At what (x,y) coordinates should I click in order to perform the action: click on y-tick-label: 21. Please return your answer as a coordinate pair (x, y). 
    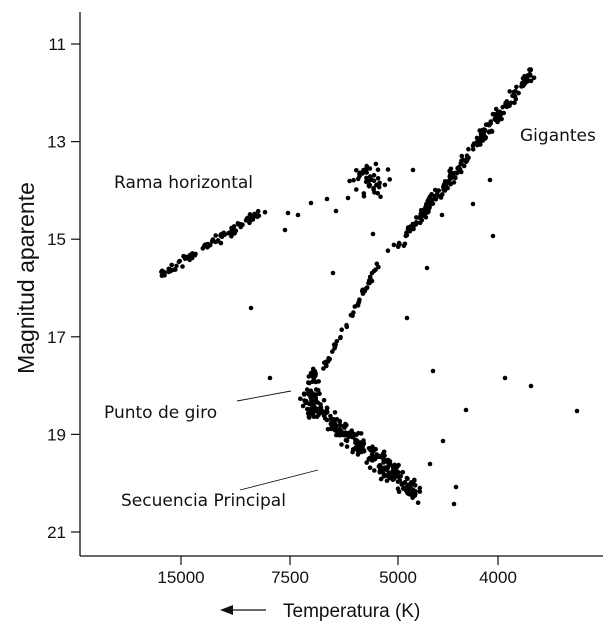
    Looking at the image, I should click on (56, 532).